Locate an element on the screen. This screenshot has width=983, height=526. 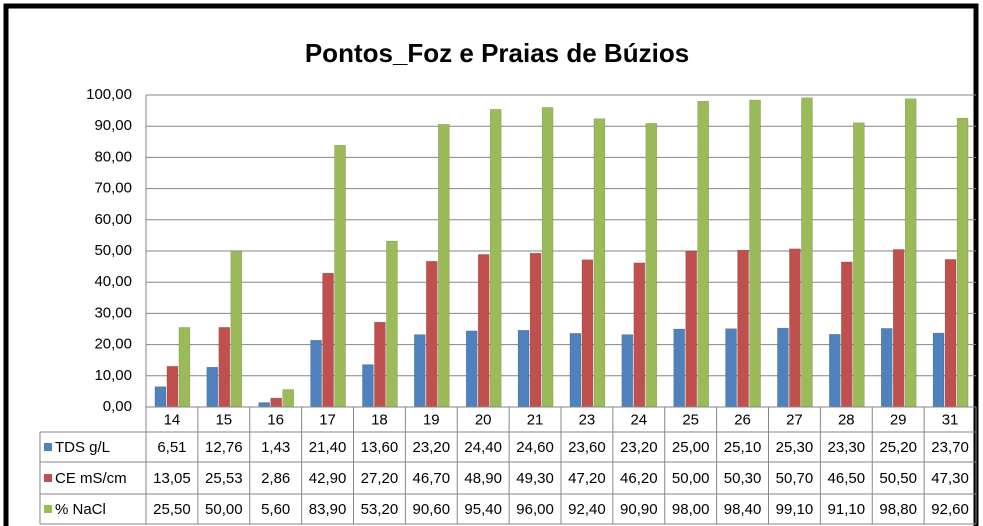
table-cell: 83,90 is located at coordinates (328, 509).